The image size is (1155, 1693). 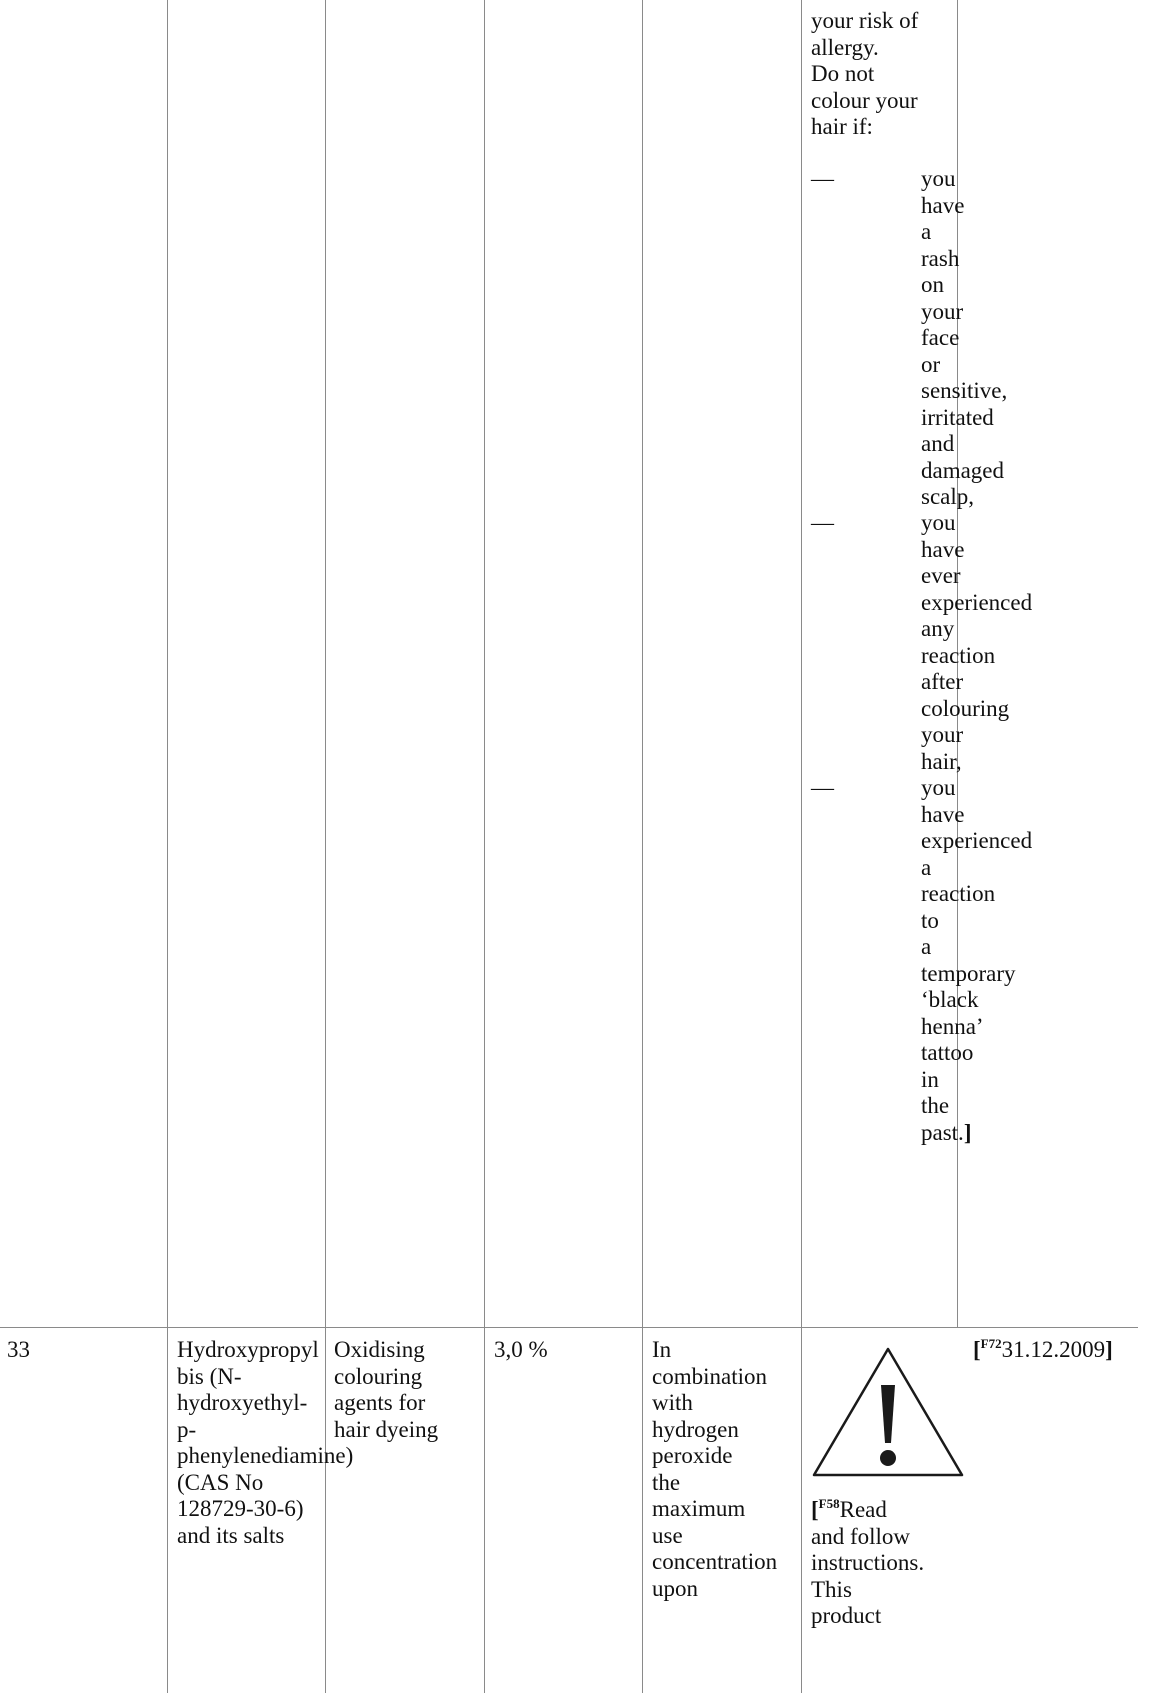 What do you see at coordinates (18, 1349) in the screenshot?
I see `row-number: 33` at bounding box center [18, 1349].